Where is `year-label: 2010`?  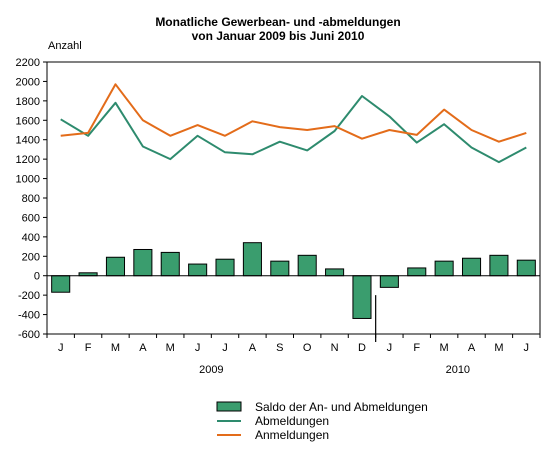 year-label: 2010 is located at coordinates (458, 370).